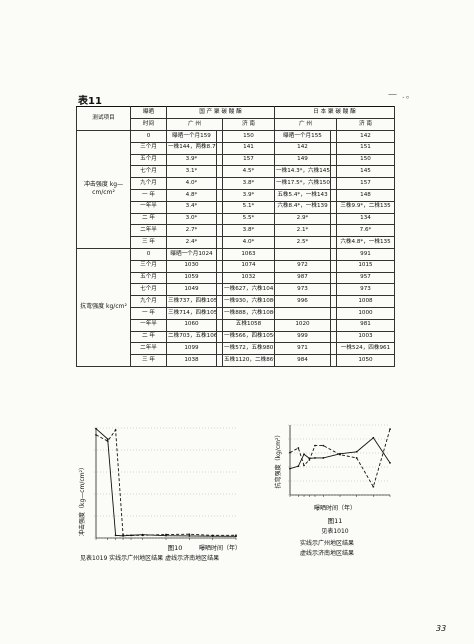 The image size is (474, 644). Describe the element at coordinates (278, 460) in the screenshot. I see `y-axis-label: 抗弯强度（kg/cm²）` at that location.